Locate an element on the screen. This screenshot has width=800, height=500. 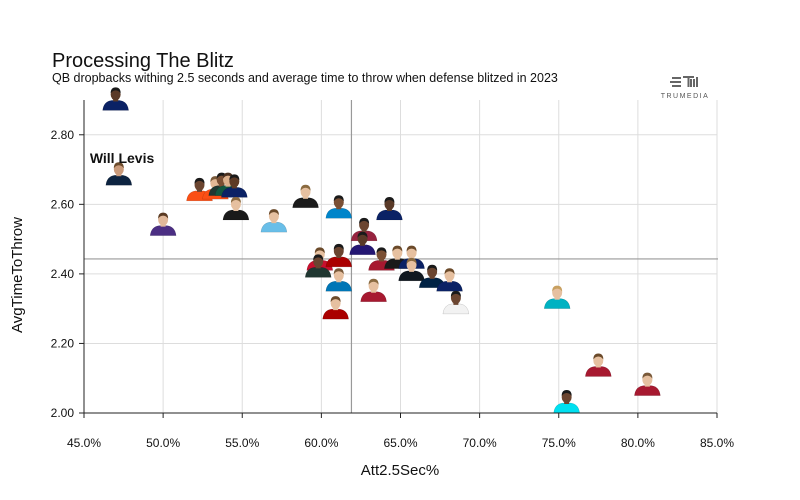
x-tick-label: 45.0% is located at coordinates (84, 443).